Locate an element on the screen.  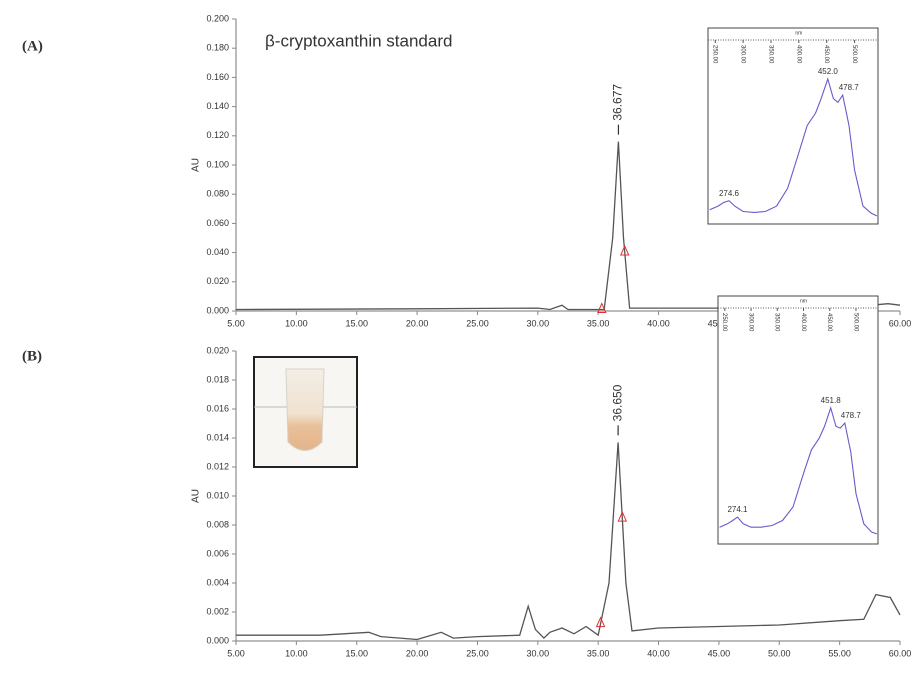
photo-tube is located at coordinates (305, 409).